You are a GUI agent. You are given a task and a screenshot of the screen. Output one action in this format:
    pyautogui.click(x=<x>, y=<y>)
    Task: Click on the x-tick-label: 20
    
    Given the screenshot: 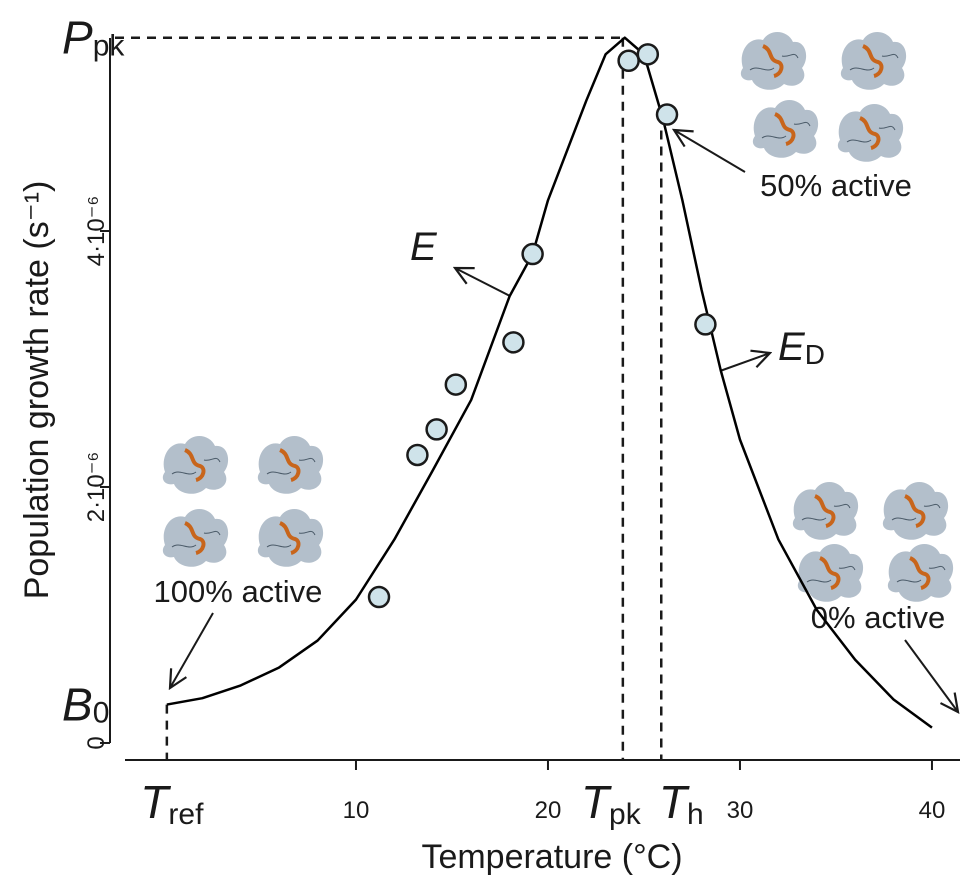 What is the action you would take?
    pyautogui.click(x=548, y=810)
    